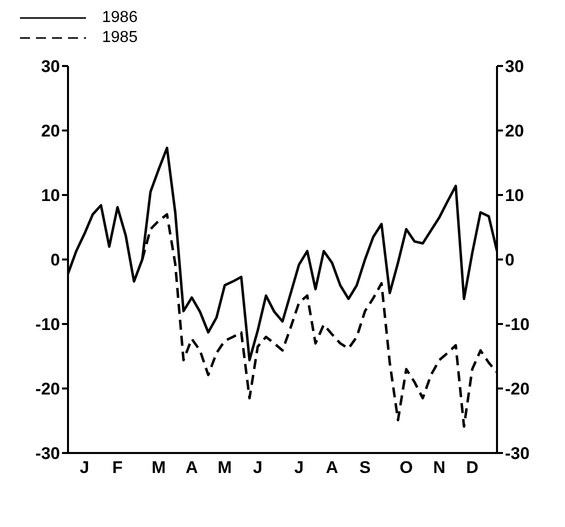 Image resolution: width=565 pixels, height=527 pixels. What do you see at coordinates (120, 18) in the screenshot?
I see `legend-label: 1986` at bounding box center [120, 18].